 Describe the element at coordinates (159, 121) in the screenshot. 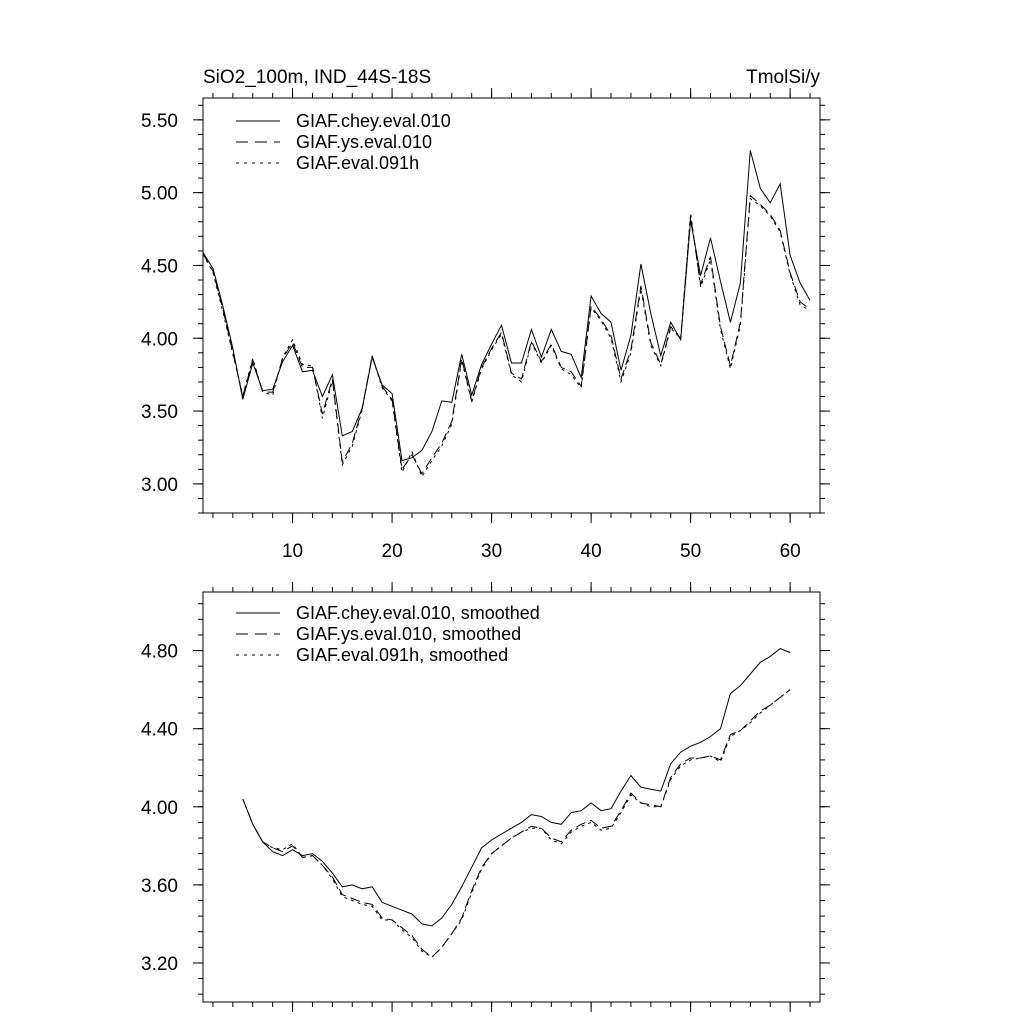

I see `top-y-tick-label: 5.50` at that location.